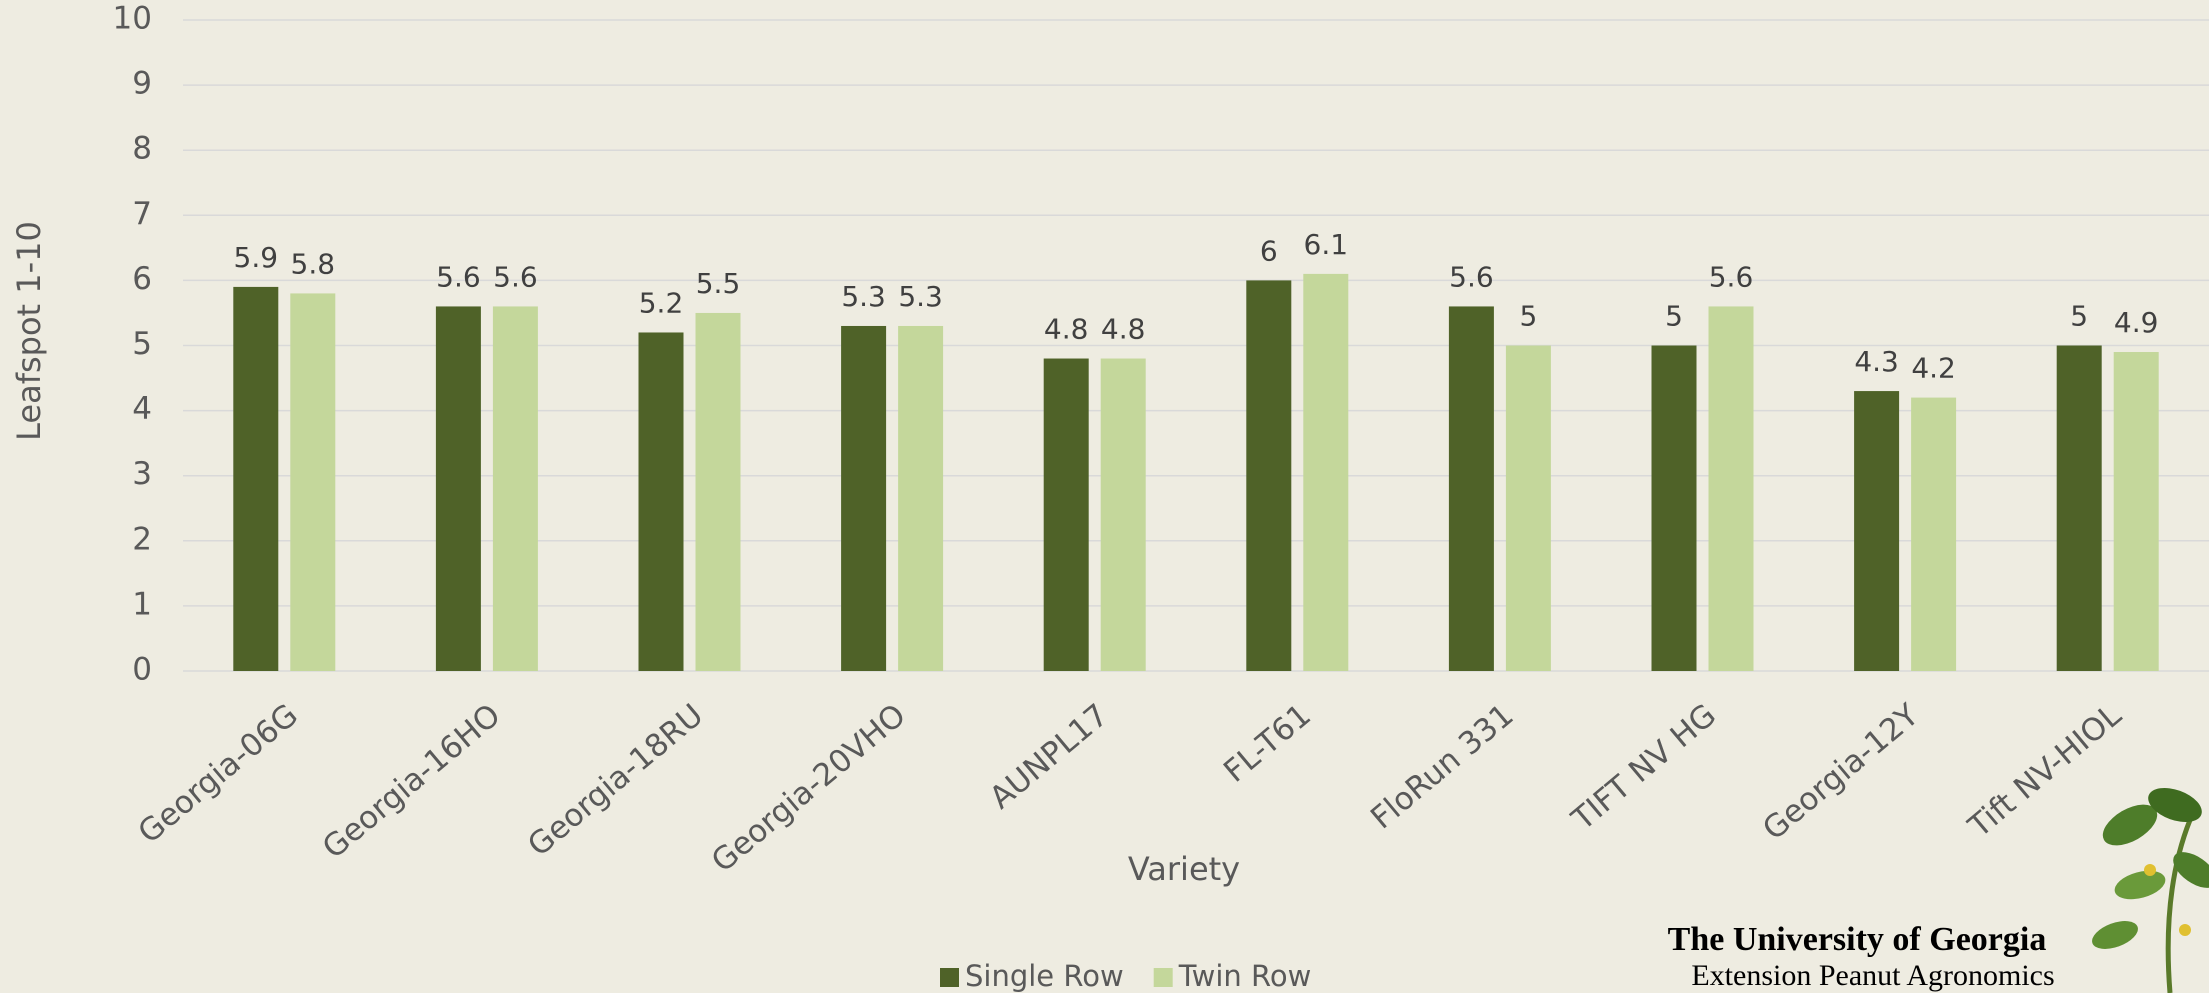  Describe the element at coordinates (313, 263) in the screenshot. I see `data-label: 5.8` at that location.